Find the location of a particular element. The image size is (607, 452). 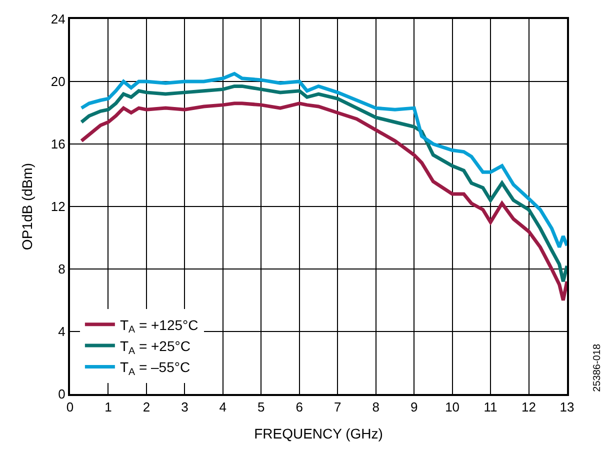

legend-label: T$_{A}$ = +25°C is located at coordinates (155, 347).